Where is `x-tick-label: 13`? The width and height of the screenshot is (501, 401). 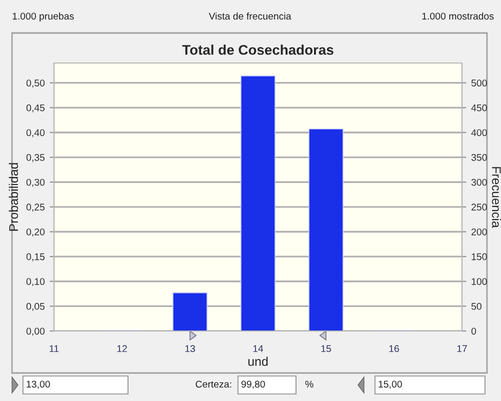 x-tick-label: 13 is located at coordinates (190, 348).